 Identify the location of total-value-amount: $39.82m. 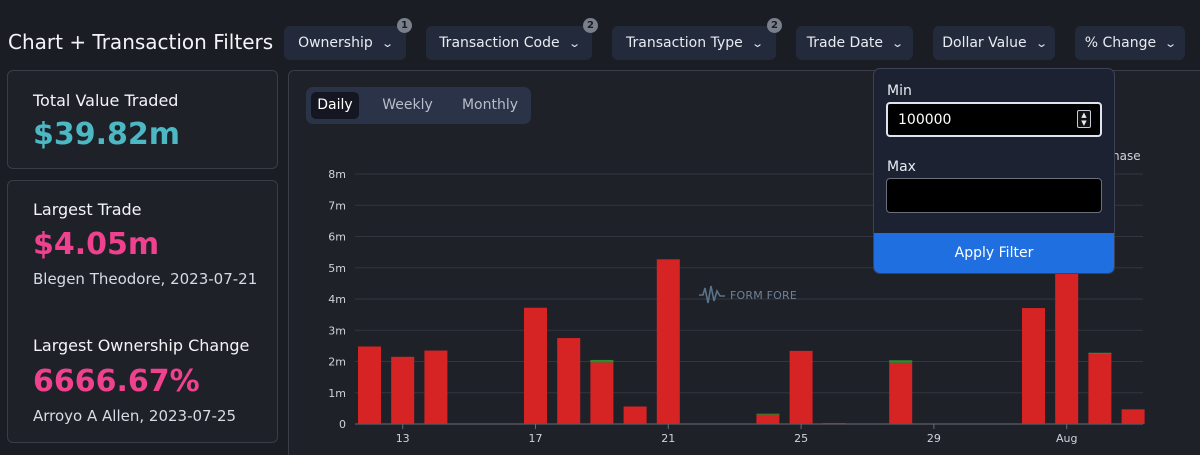
(107, 134).